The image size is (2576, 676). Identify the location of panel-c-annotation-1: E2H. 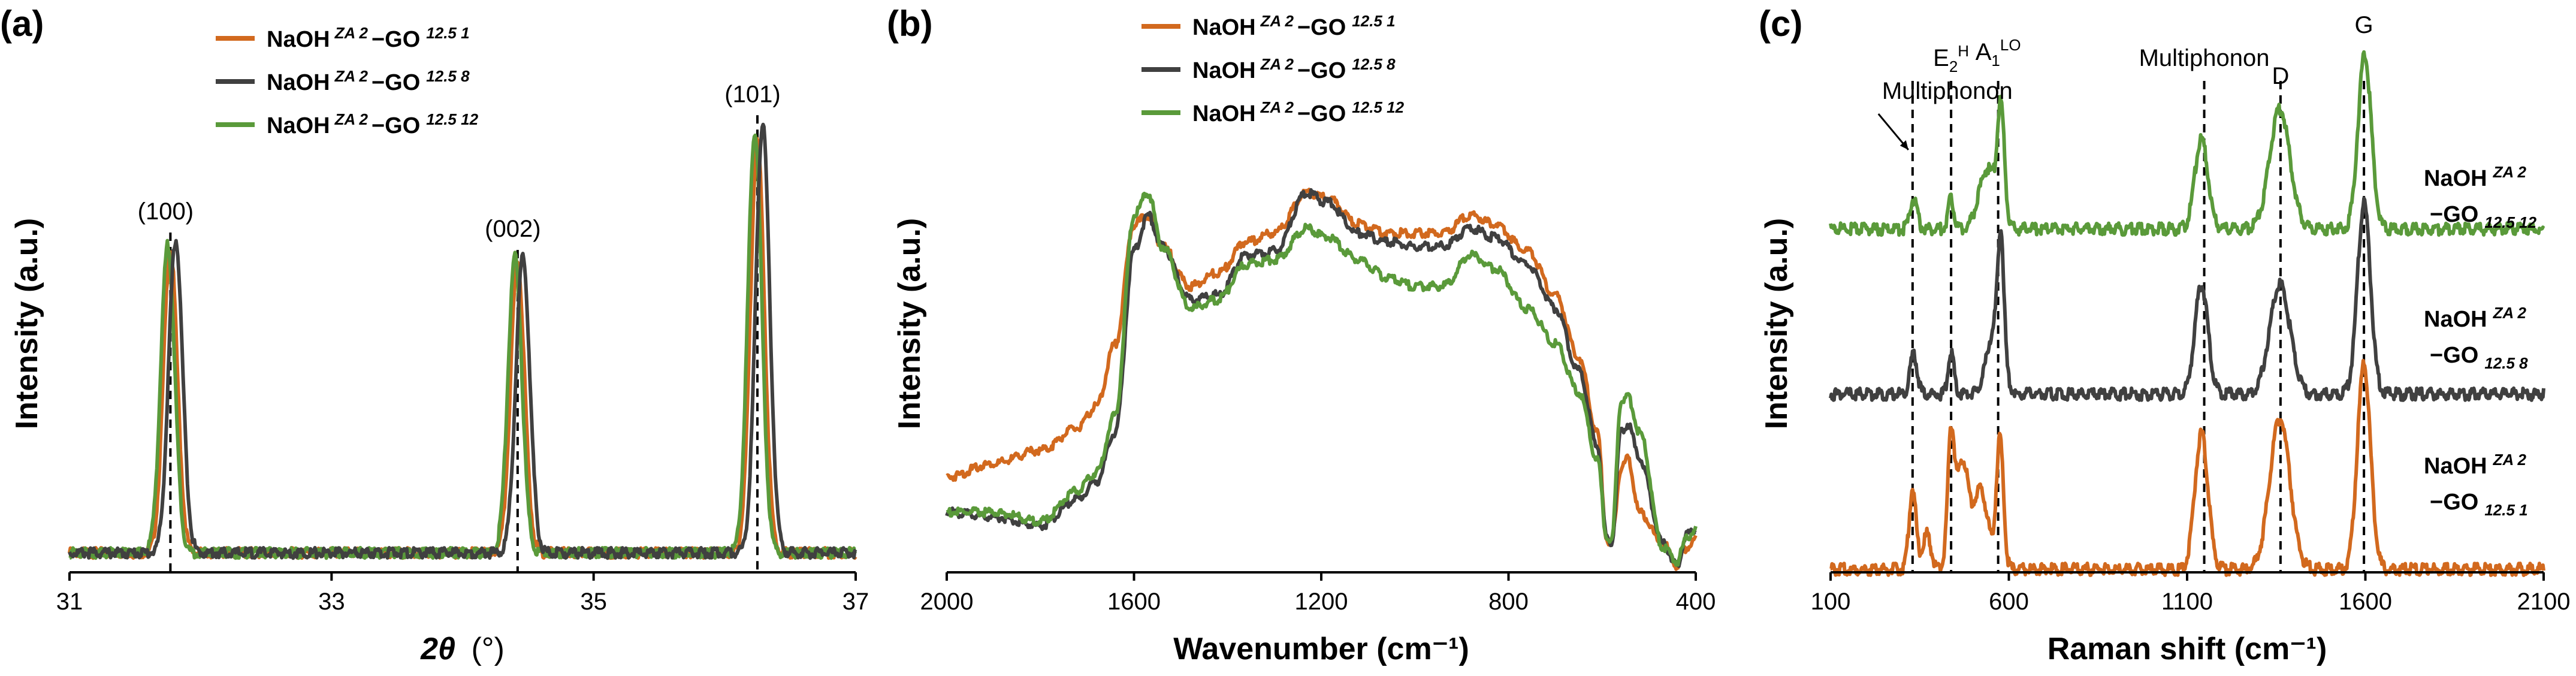
(1951, 59).